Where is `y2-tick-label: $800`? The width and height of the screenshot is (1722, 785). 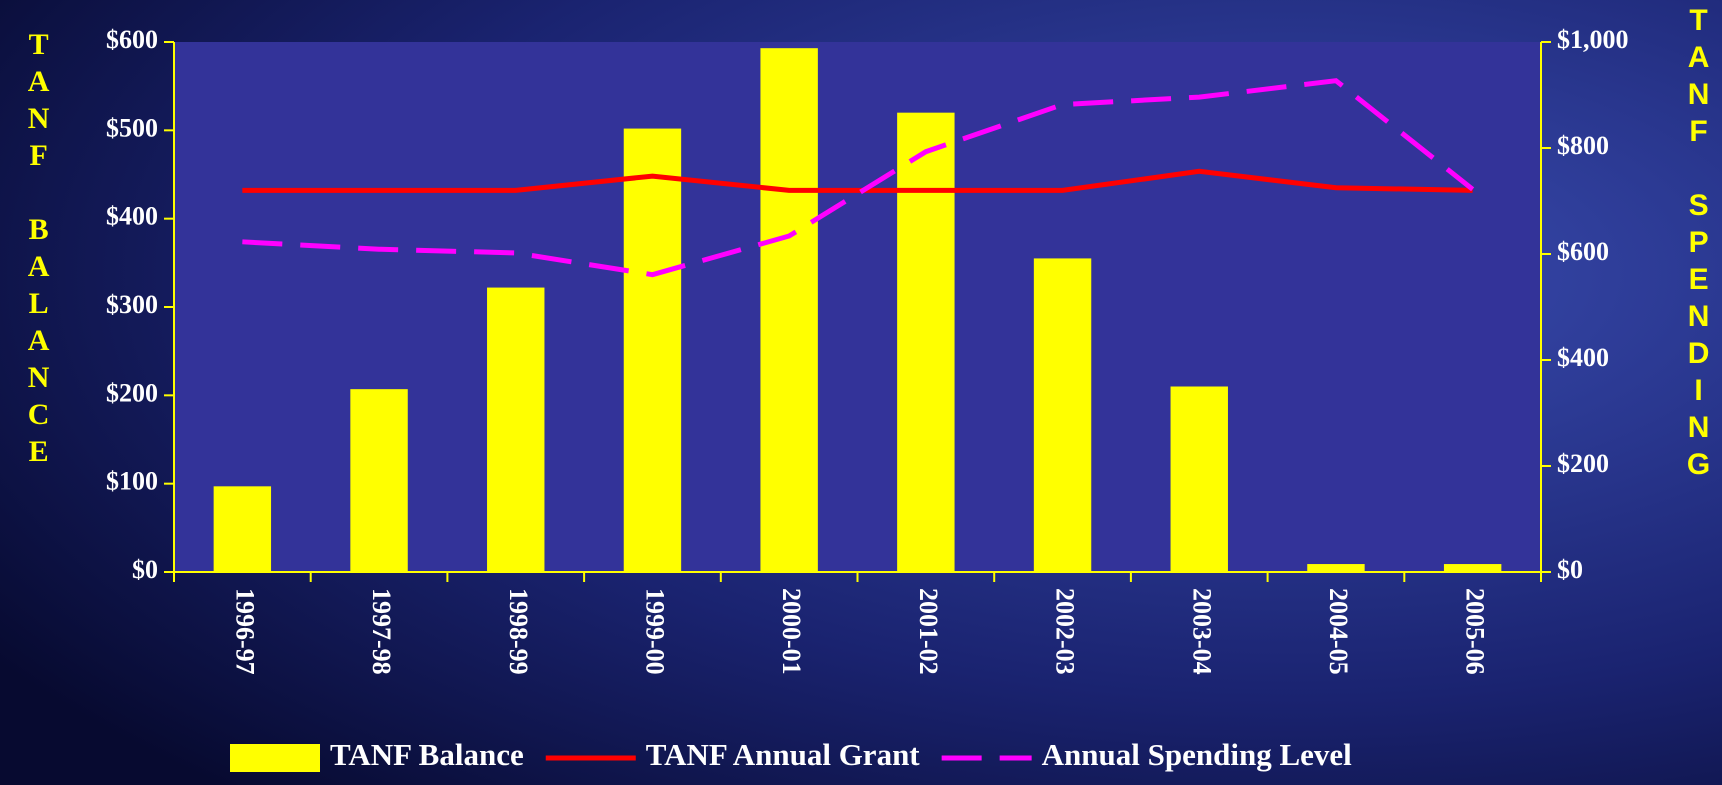 y2-tick-label: $800 is located at coordinates (1583, 145).